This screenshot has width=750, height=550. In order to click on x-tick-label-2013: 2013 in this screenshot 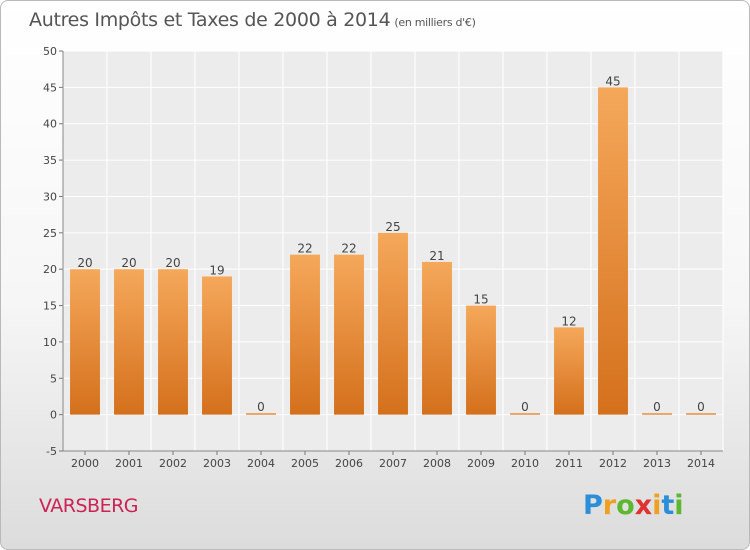, I will do `click(657, 463)`.